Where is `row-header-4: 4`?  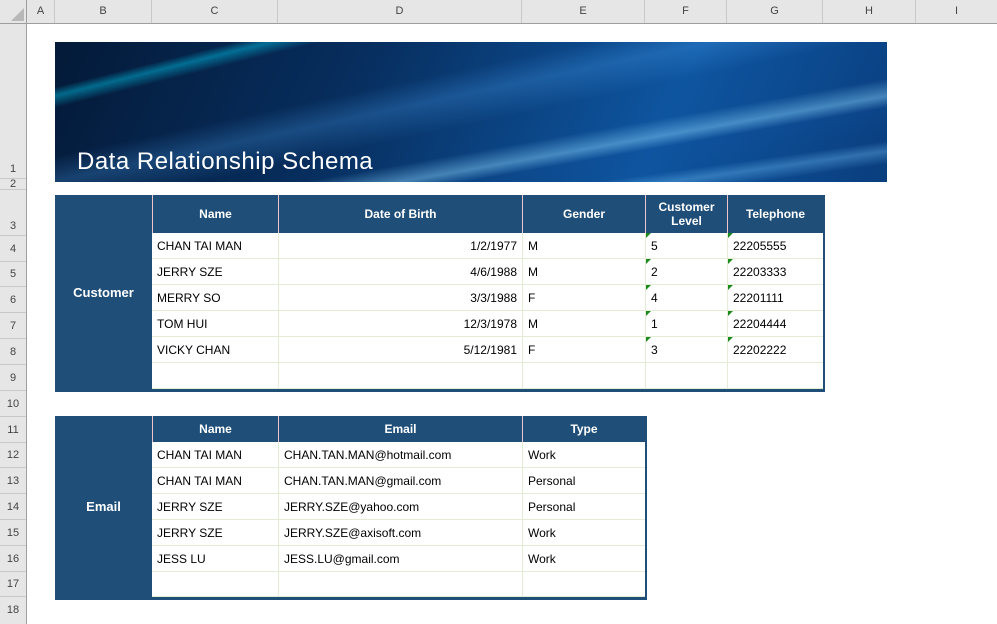 row-header-4: 4 is located at coordinates (13, 249).